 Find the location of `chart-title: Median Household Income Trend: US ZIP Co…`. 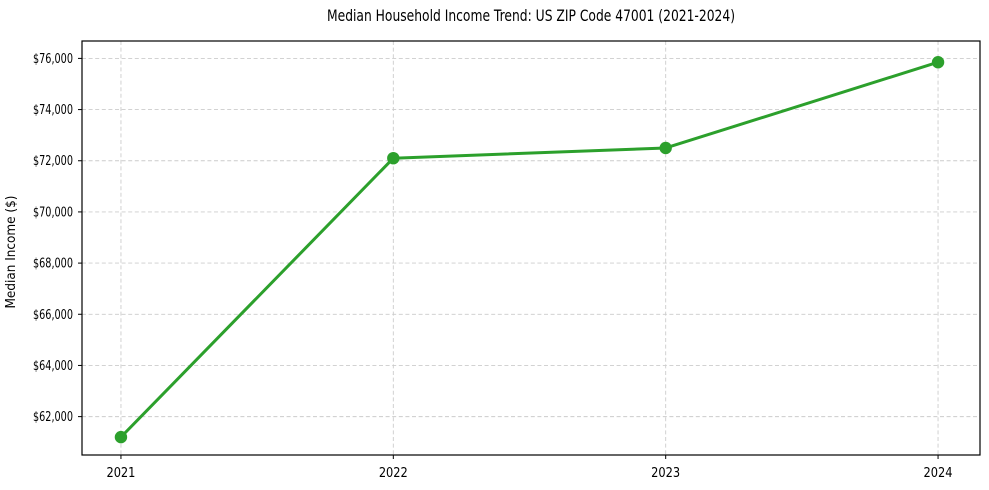

chart-title: Median Household Income Trend: US ZIP Co… is located at coordinates (531, 15).